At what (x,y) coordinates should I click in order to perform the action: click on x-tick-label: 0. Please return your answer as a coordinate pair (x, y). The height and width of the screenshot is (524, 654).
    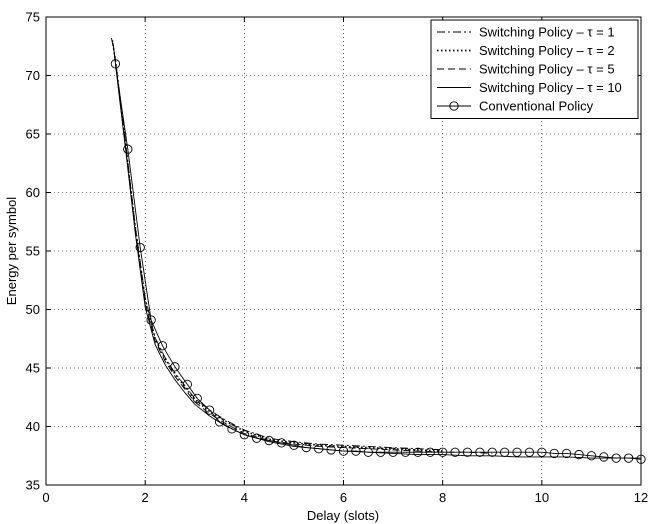
    Looking at the image, I should click on (45, 497).